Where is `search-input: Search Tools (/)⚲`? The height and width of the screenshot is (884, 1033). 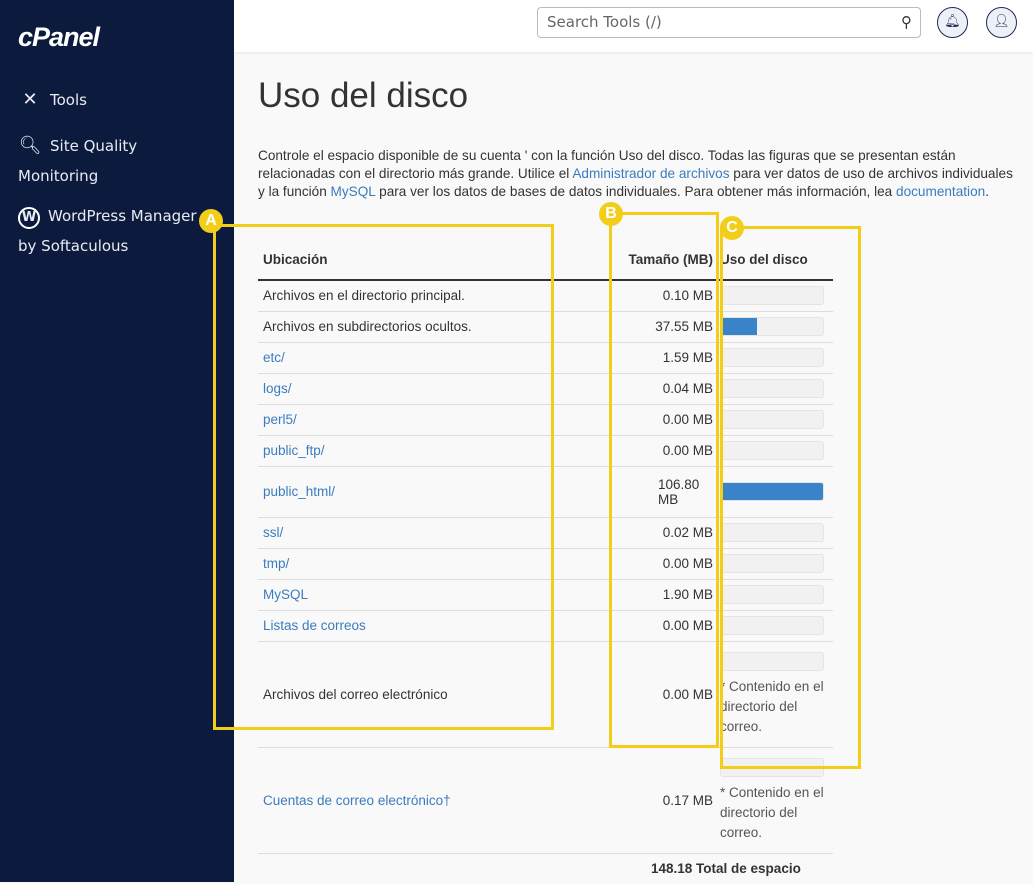 search-input: Search Tools (/)⚲ is located at coordinates (729, 22).